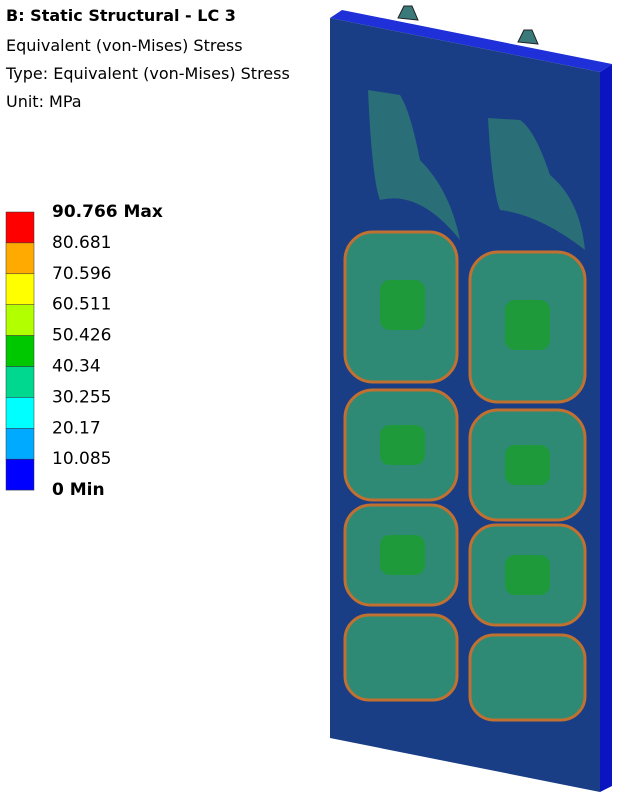 Image resolution: width=618 pixels, height=800 pixels. I want to click on legend-label: 30.255, so click(81, 397).